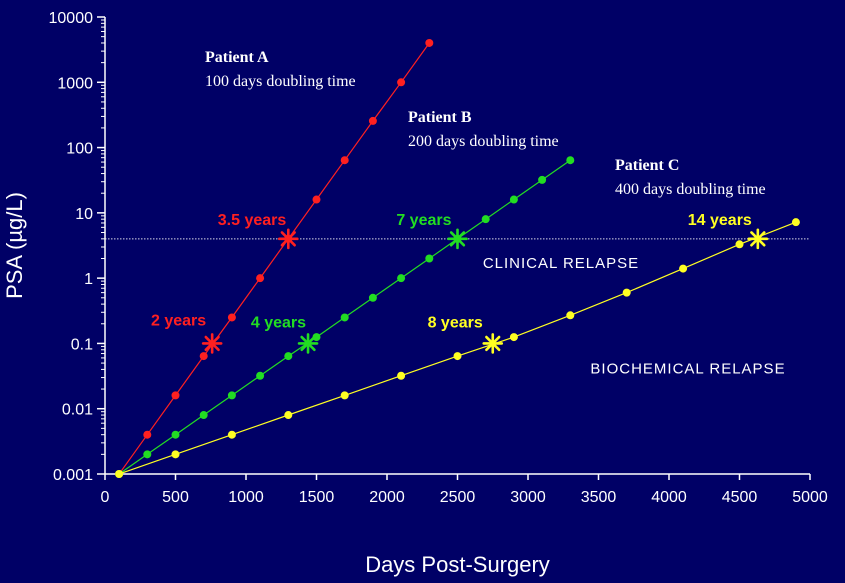  What do you see at coordinates (73, 475) in the screenshot?
I see `y-tick-label: 0.001` at bounding box center [73, 475].